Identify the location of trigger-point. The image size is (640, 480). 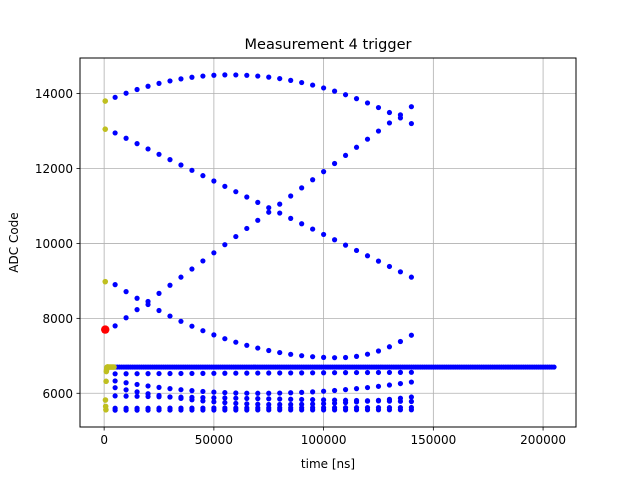
(105, 329).